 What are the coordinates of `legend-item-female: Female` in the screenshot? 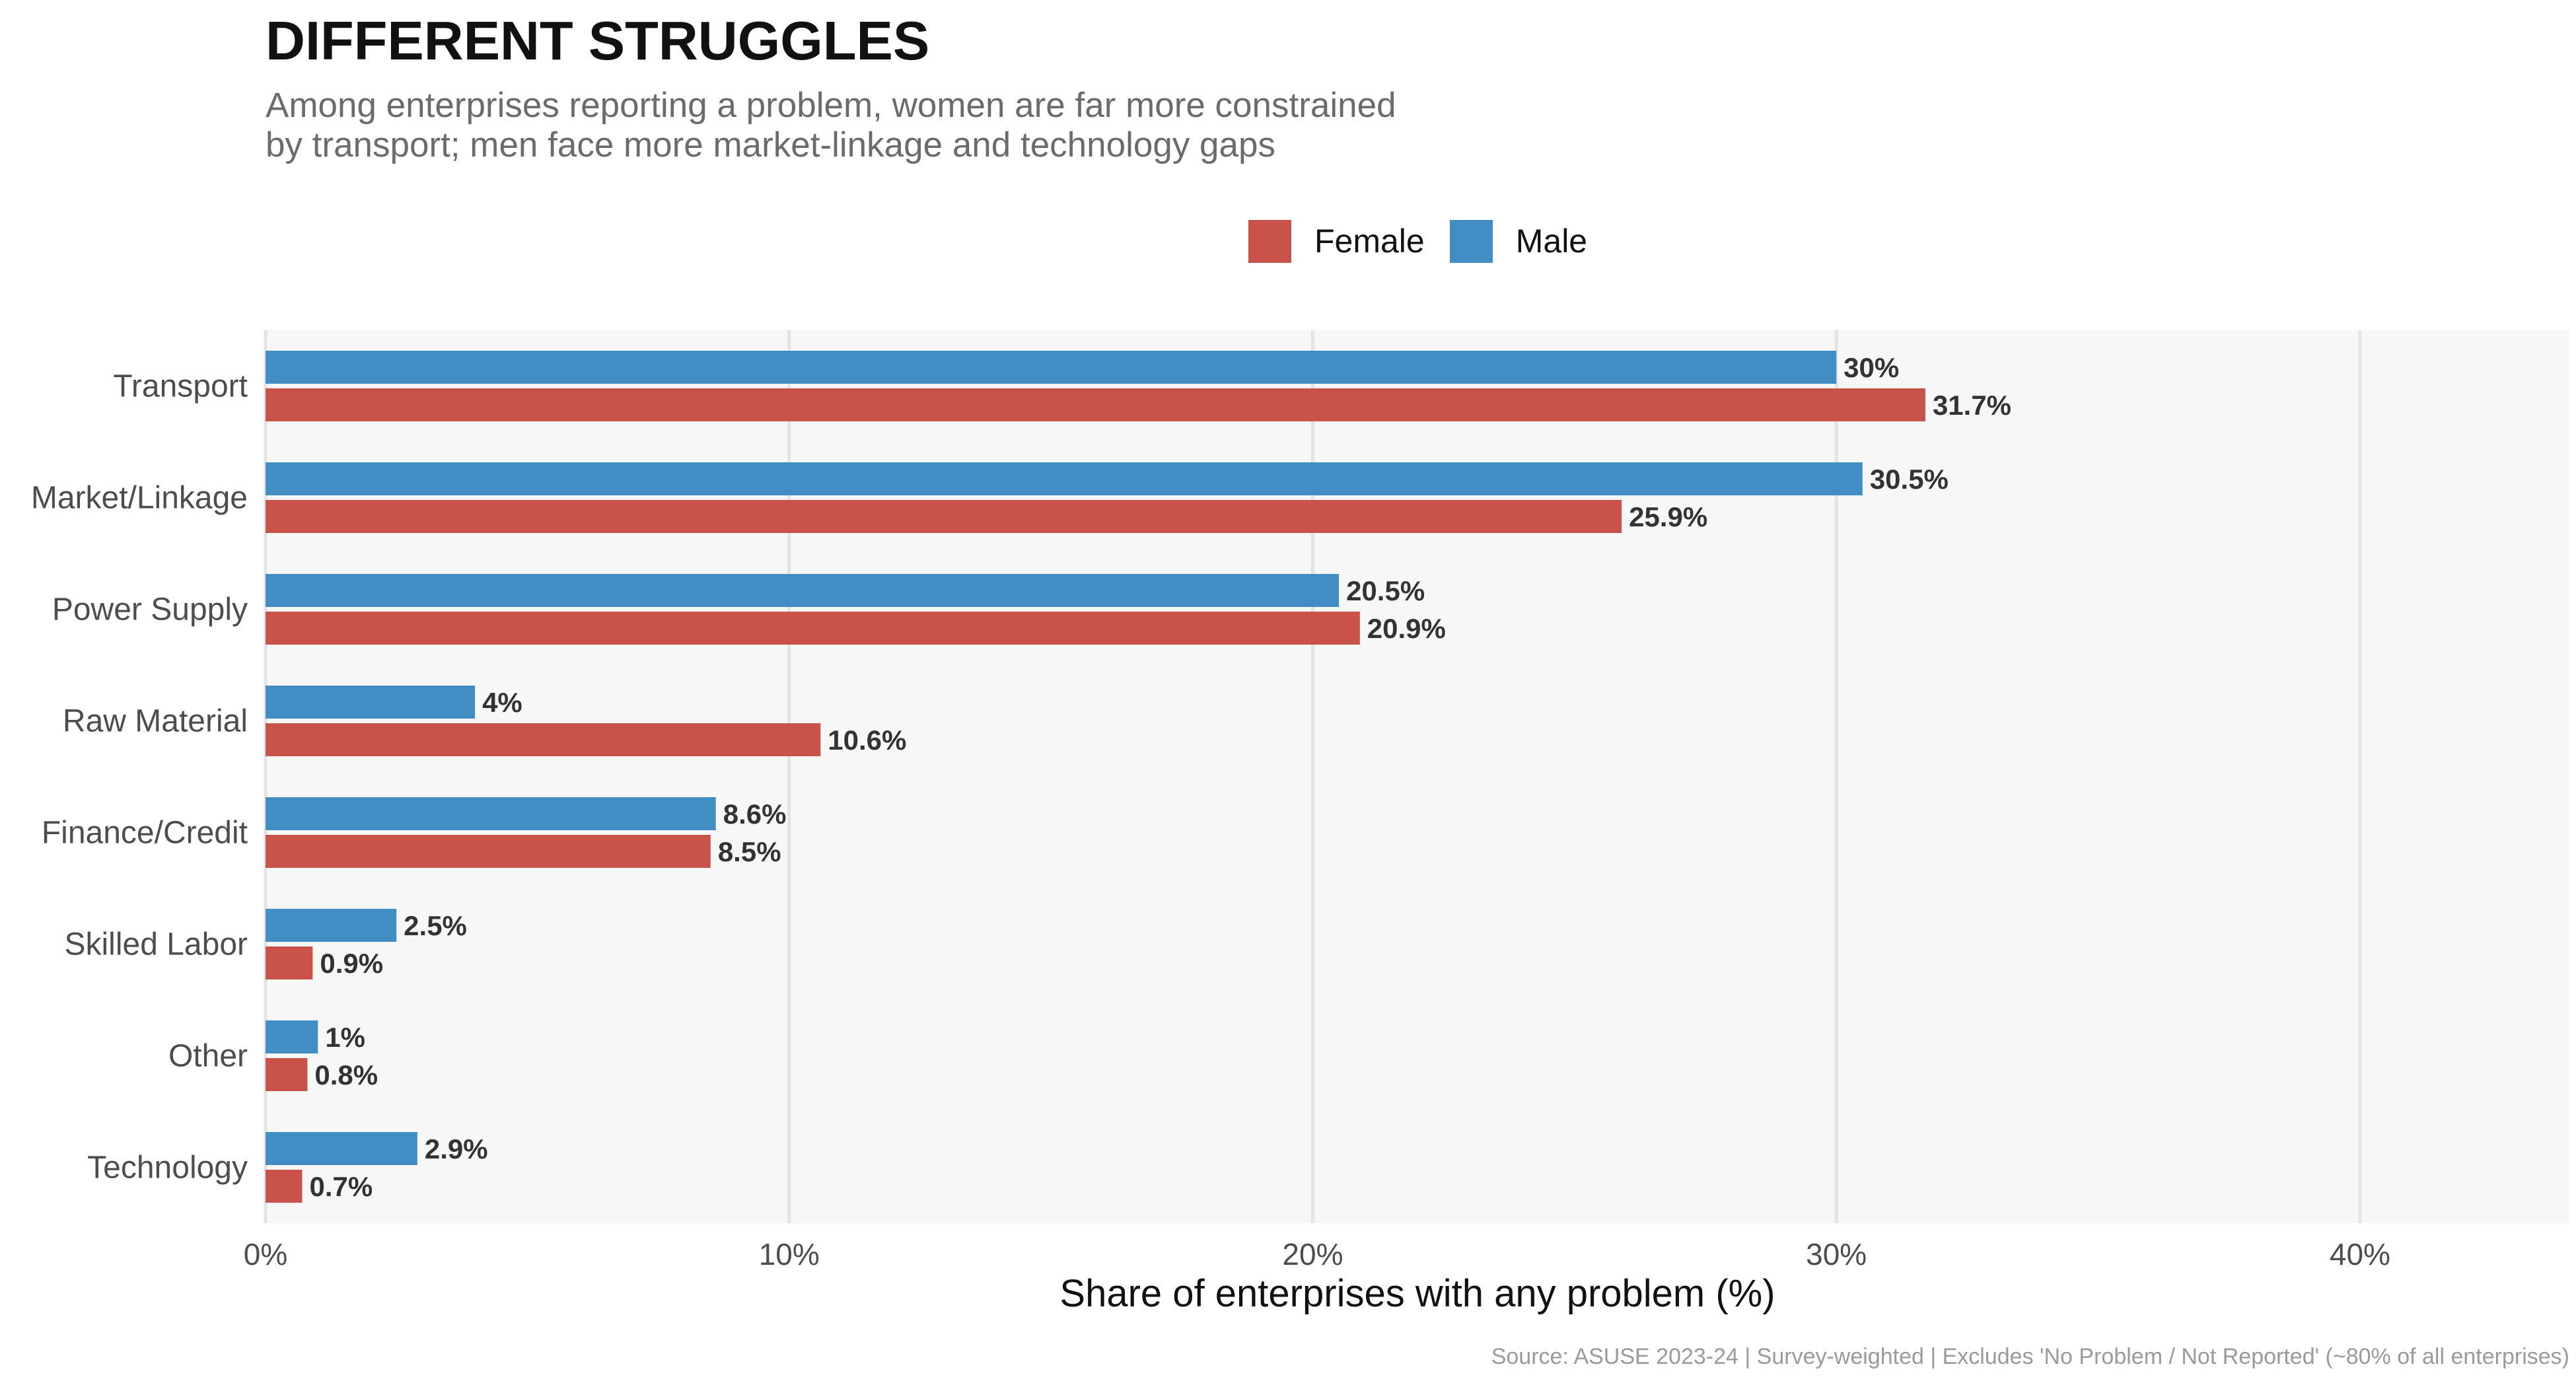 It's located at (1336, 241).